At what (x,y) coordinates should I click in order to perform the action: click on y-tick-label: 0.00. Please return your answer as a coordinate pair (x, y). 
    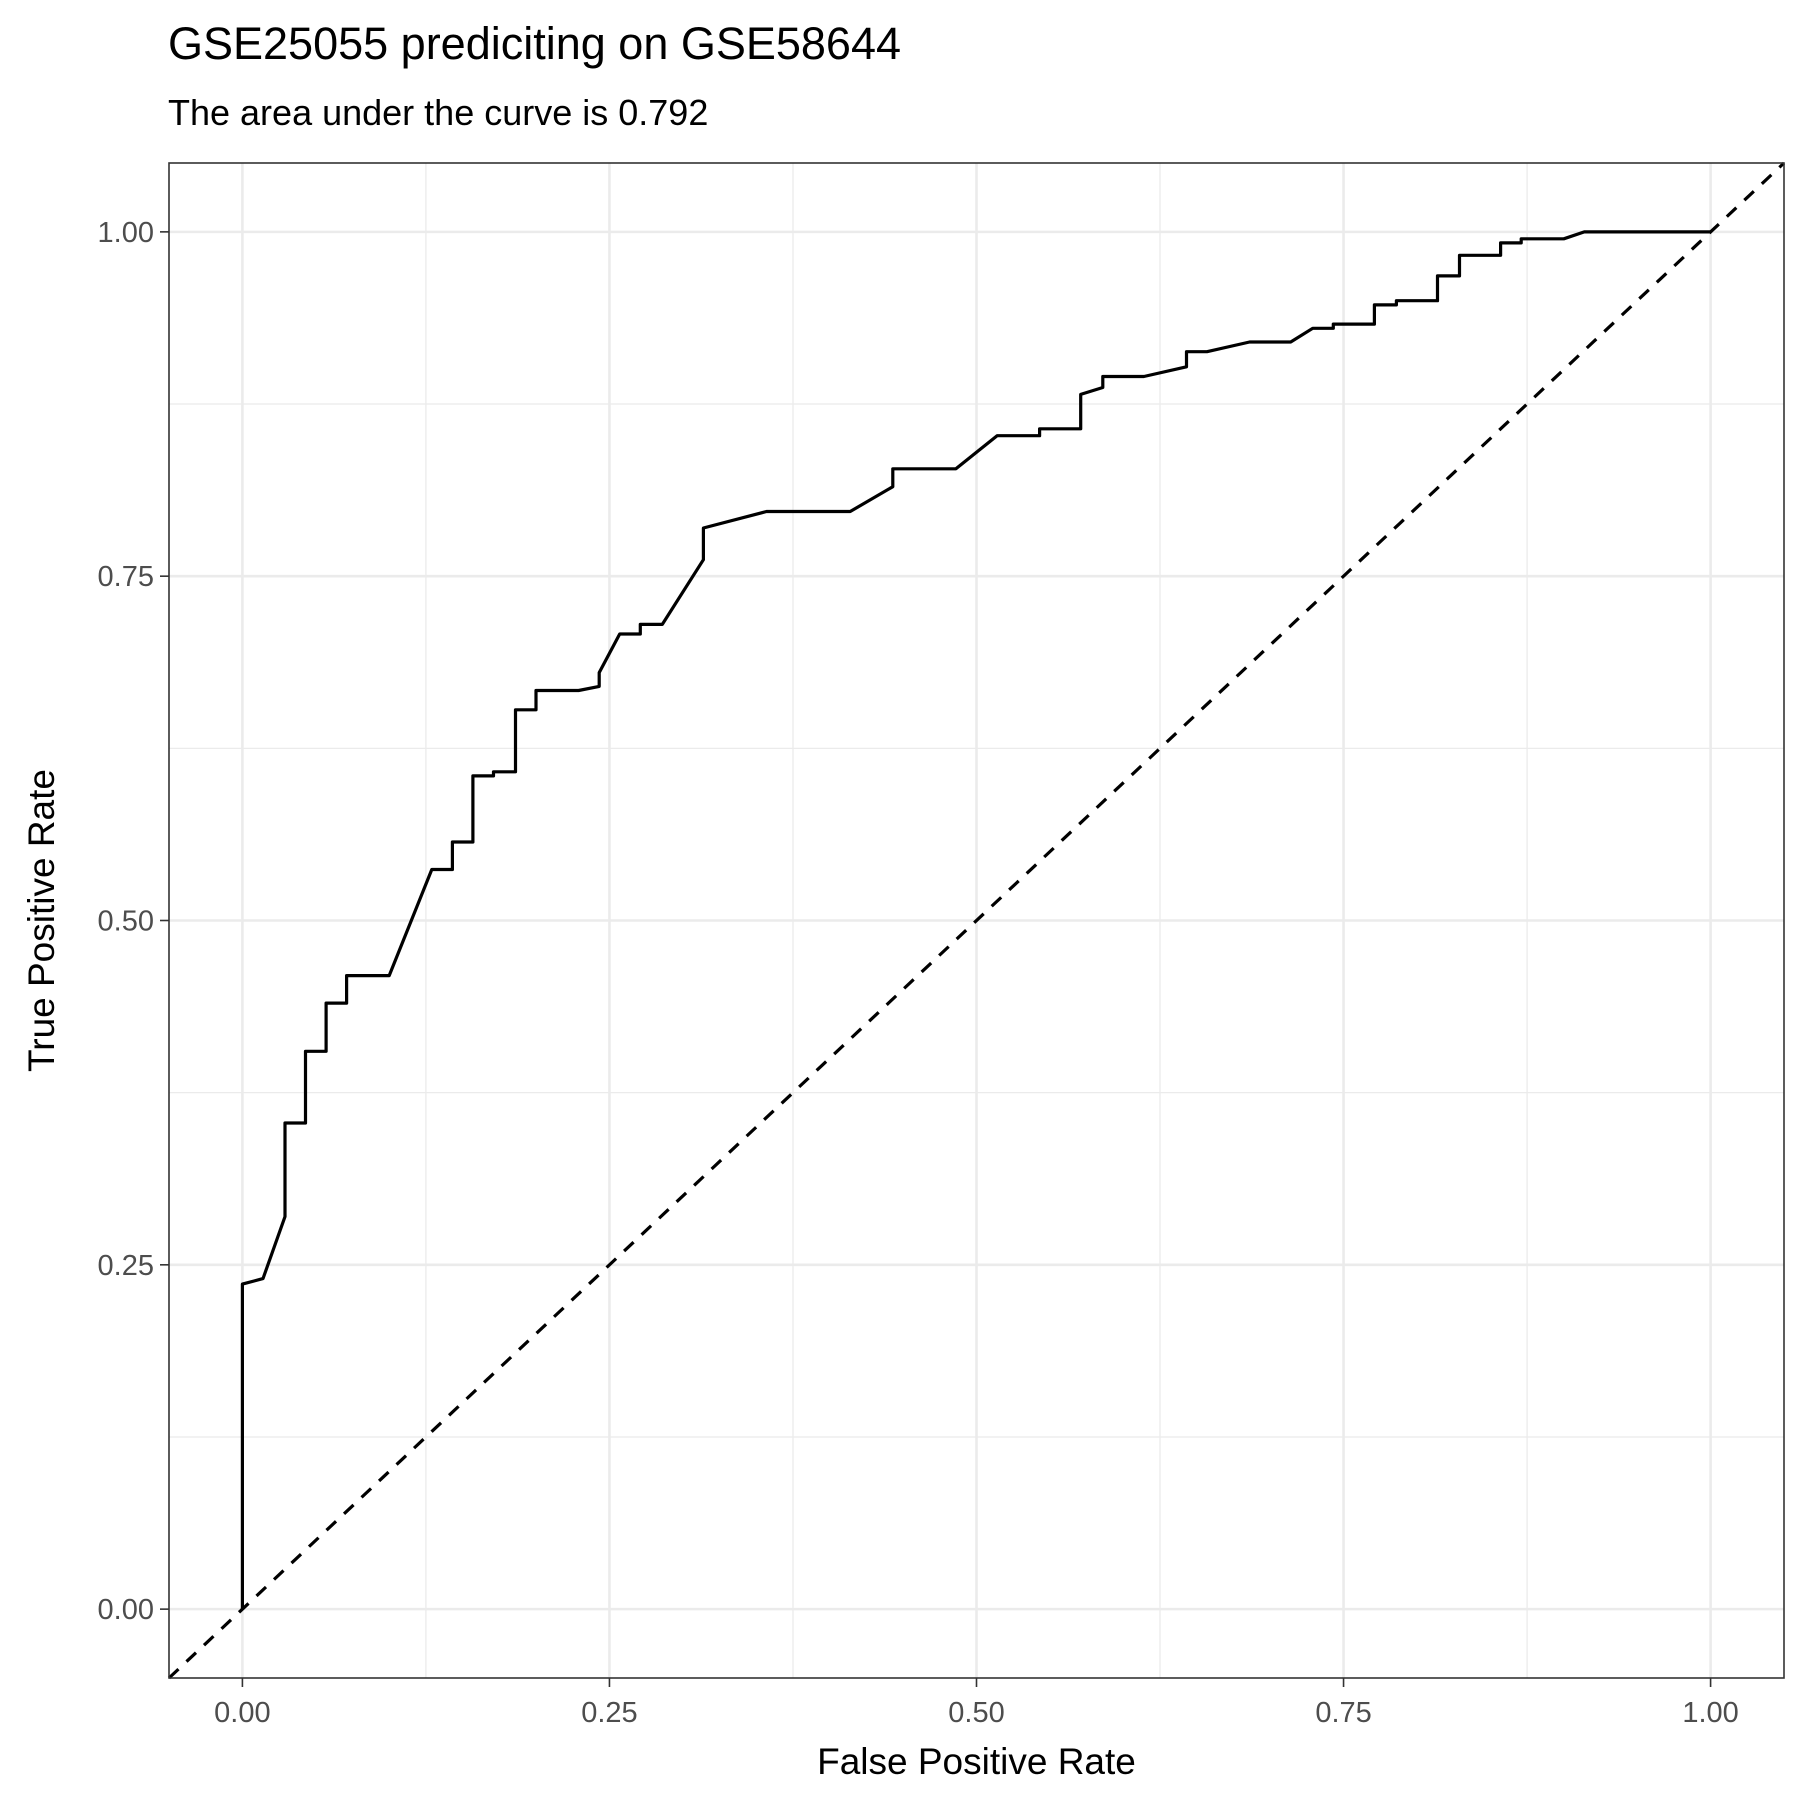
    Looking at the image, I should click on (126, 1610).